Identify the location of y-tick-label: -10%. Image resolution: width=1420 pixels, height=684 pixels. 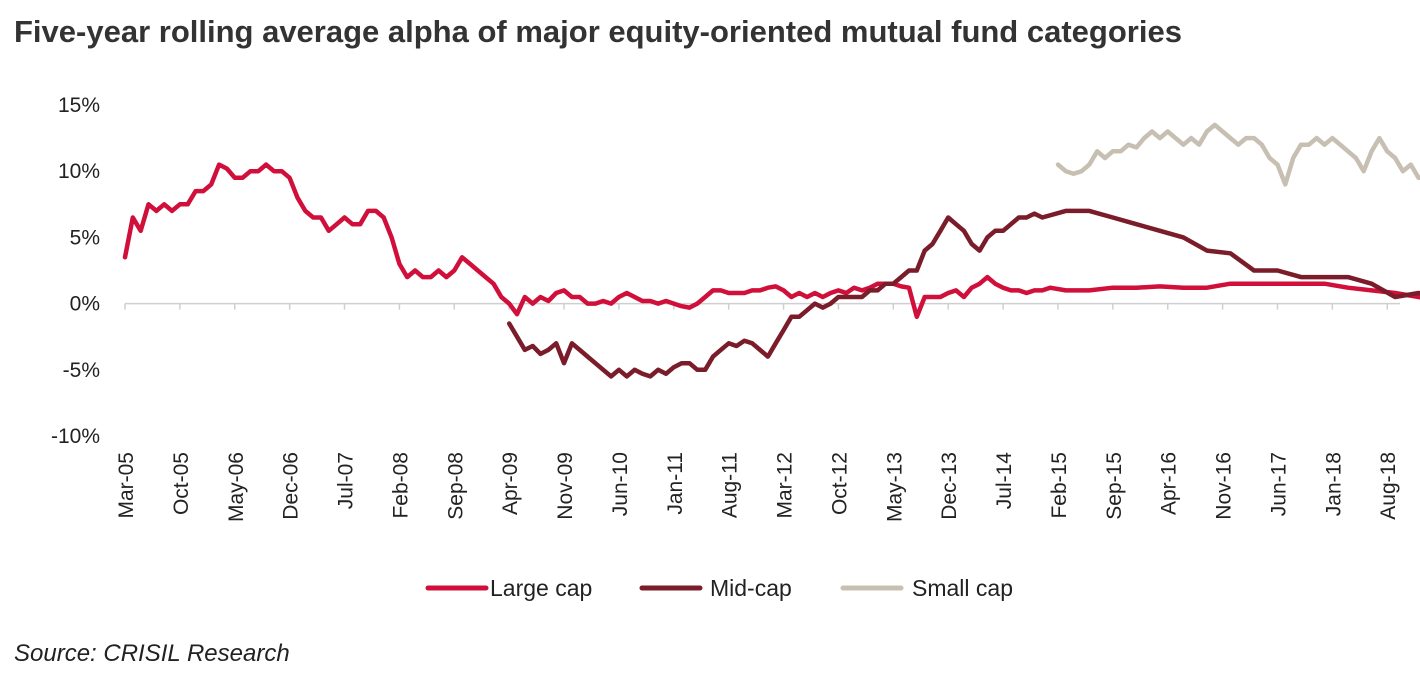
(75, 436).